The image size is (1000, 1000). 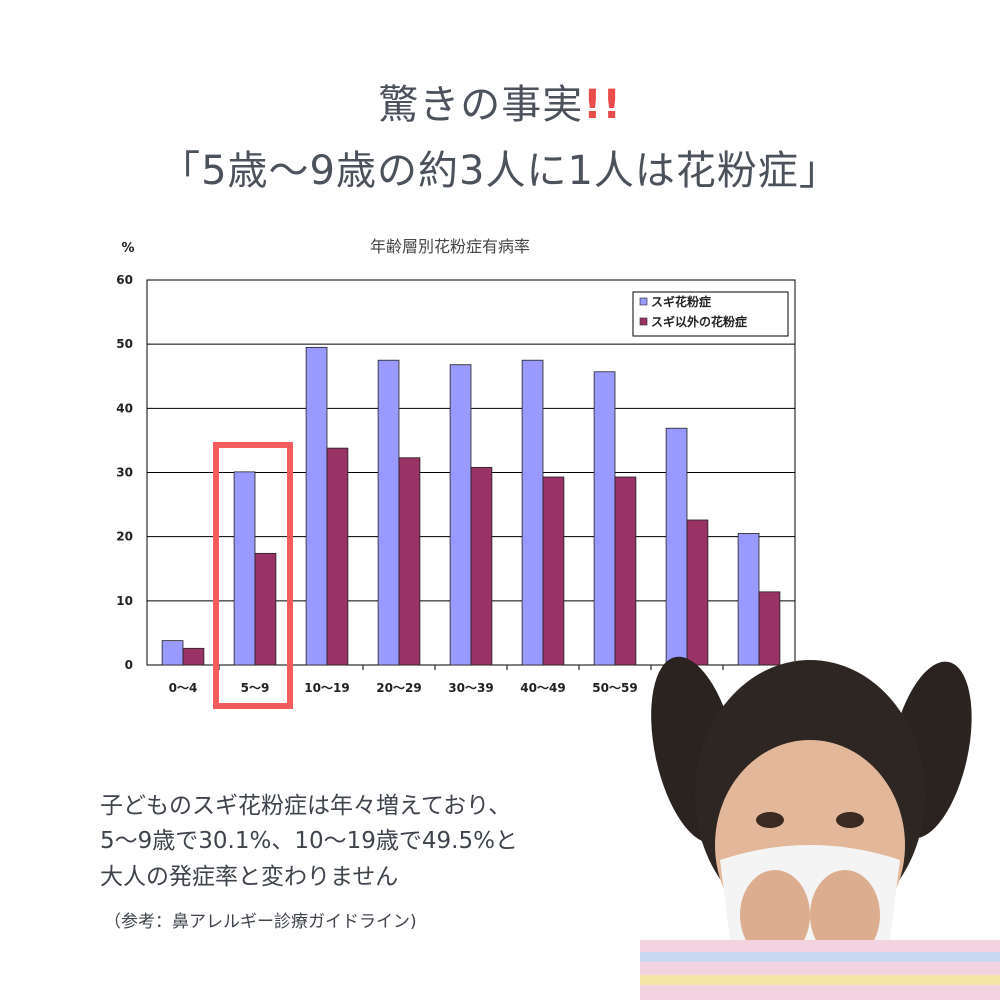 I want to click on legend-label: スギ以外の花粉症, so click(x=699, y=321).